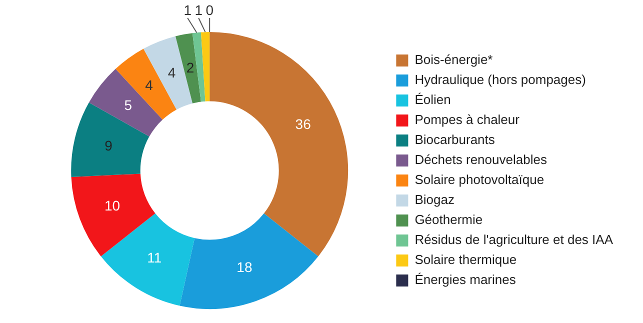 This screenshot has width=643, height=323. I want to click on legend-label: Hydraulique (hors pompages), so click(500, 80).